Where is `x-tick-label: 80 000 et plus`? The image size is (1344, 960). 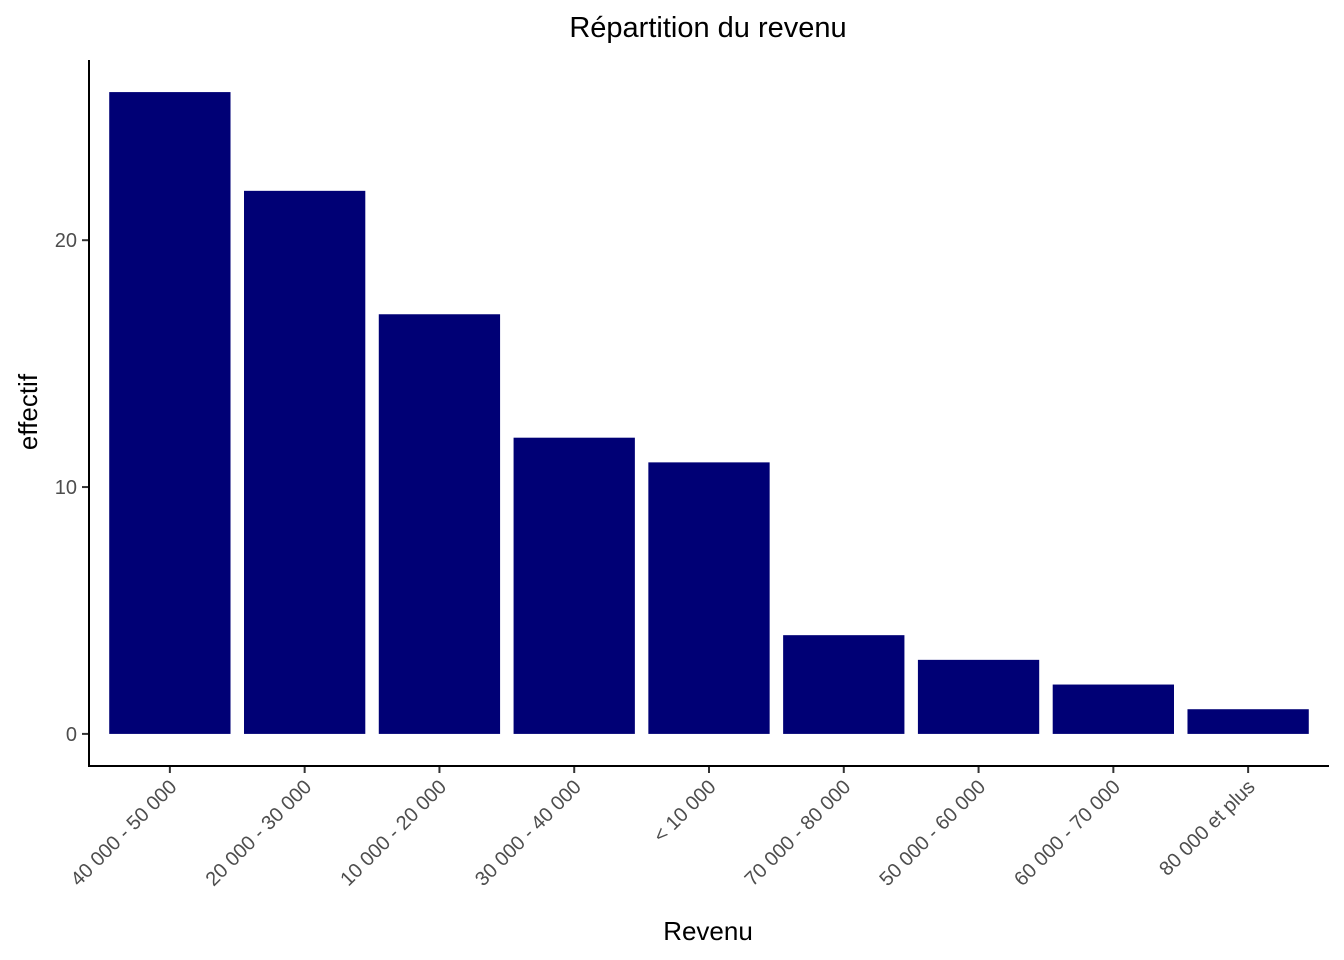
x-tick-label: 80 000 et plus is located at coordinates (1207, 828).